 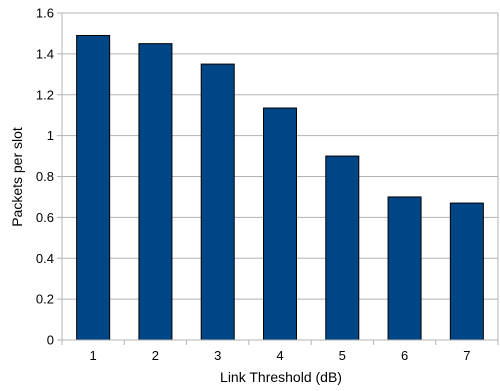 I want to click on y-tick-label: 0, so click(x=50, y=340).